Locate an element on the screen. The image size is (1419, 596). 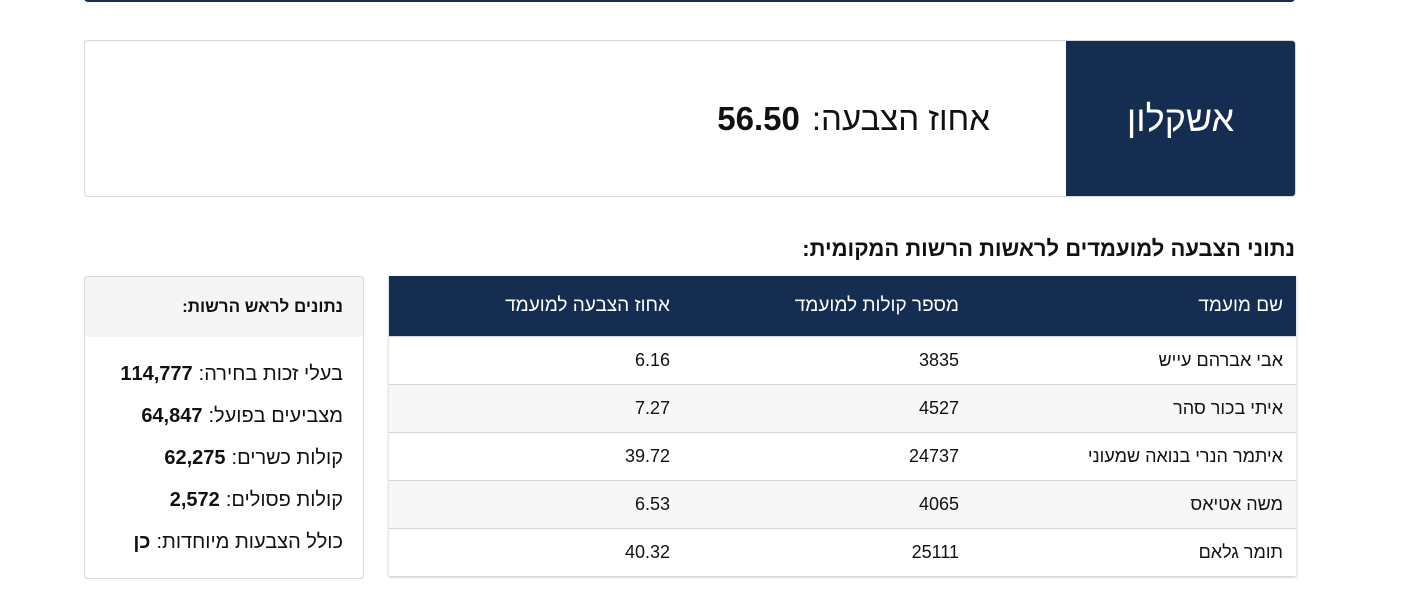
table-row: תומר גלאם 25111 40.32 is located at coordinates (842, 552).